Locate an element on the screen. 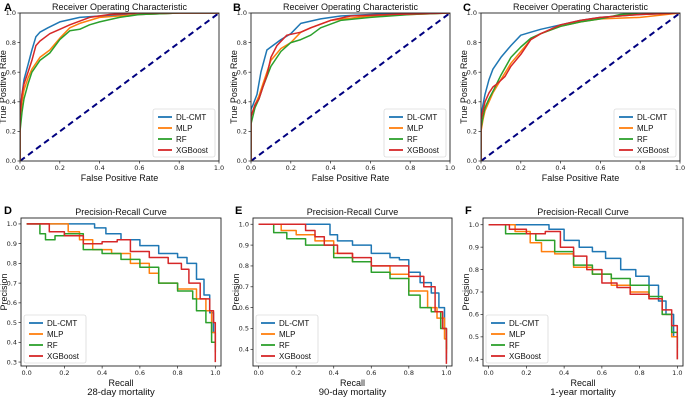 The image size is (685, 403). panel-caption: 1-year mortality is located at coordinates (583, 392).